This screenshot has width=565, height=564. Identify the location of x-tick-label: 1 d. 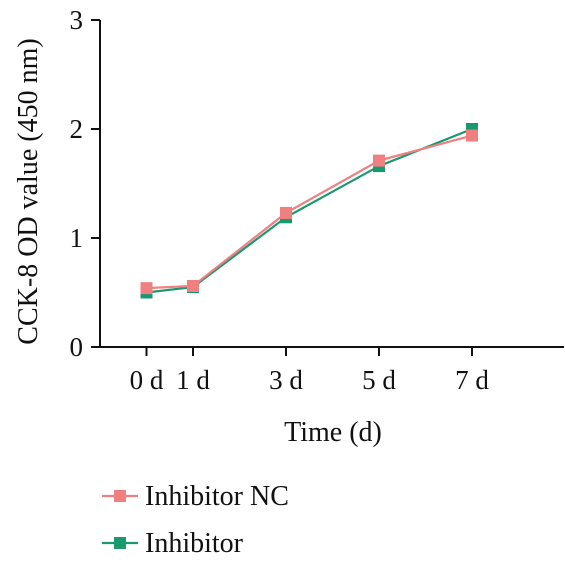
(193, 380).